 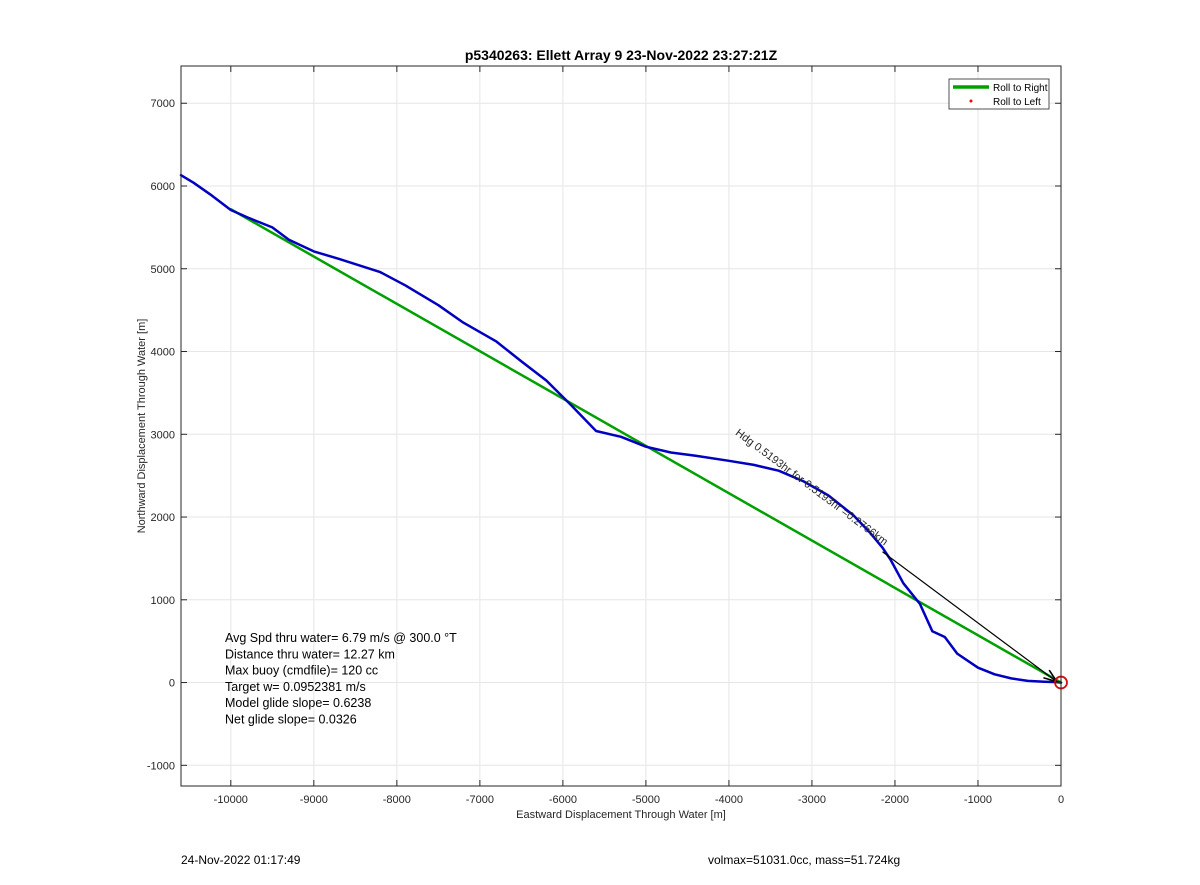 I want to click on stat-line: Max buoy (cmdfile)= 120 cc, so click(x=301, y=671).